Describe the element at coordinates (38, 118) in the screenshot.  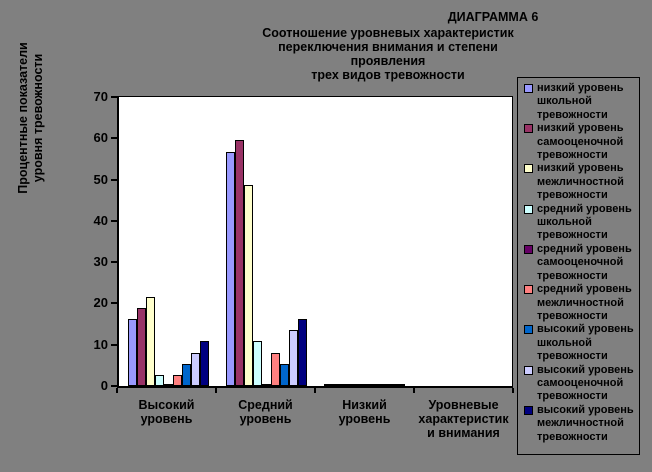
I see `y-axis-title-line: уровня тревожности` at that location.